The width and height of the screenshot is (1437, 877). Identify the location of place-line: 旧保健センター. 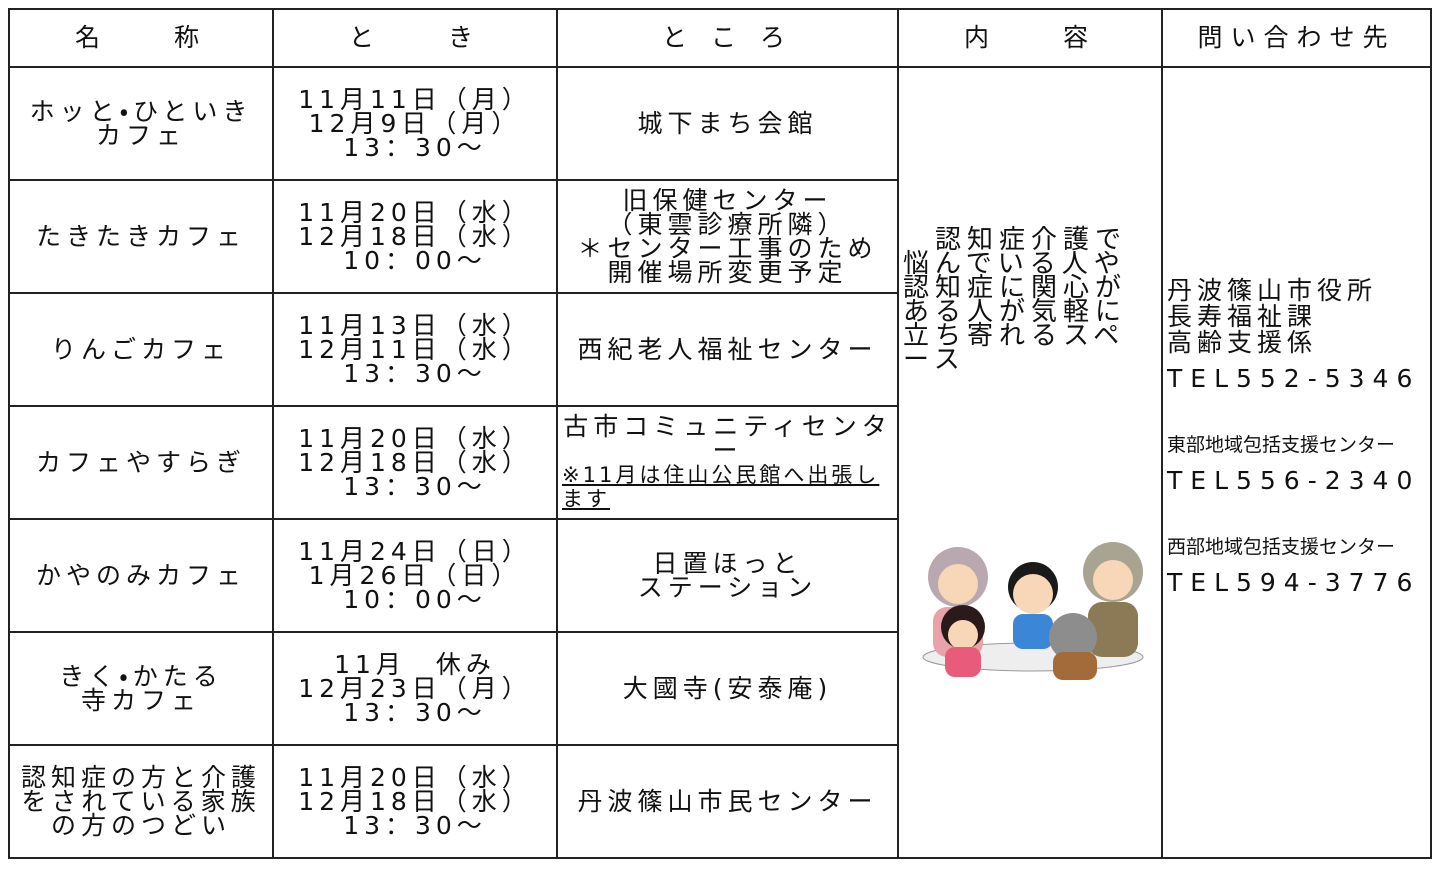
(727, 200).